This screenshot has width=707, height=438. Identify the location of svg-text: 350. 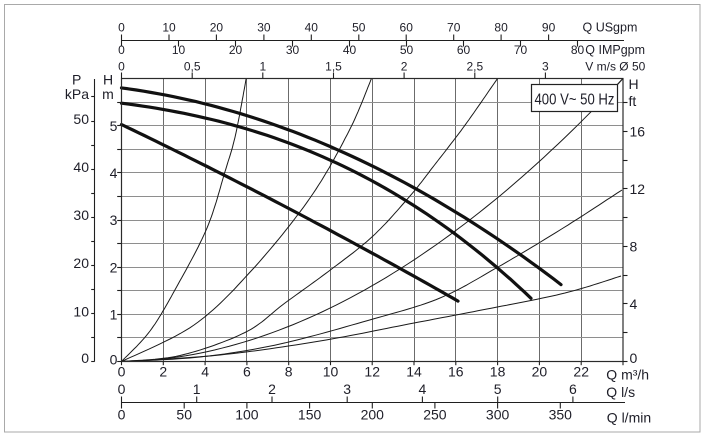
(561, 415).